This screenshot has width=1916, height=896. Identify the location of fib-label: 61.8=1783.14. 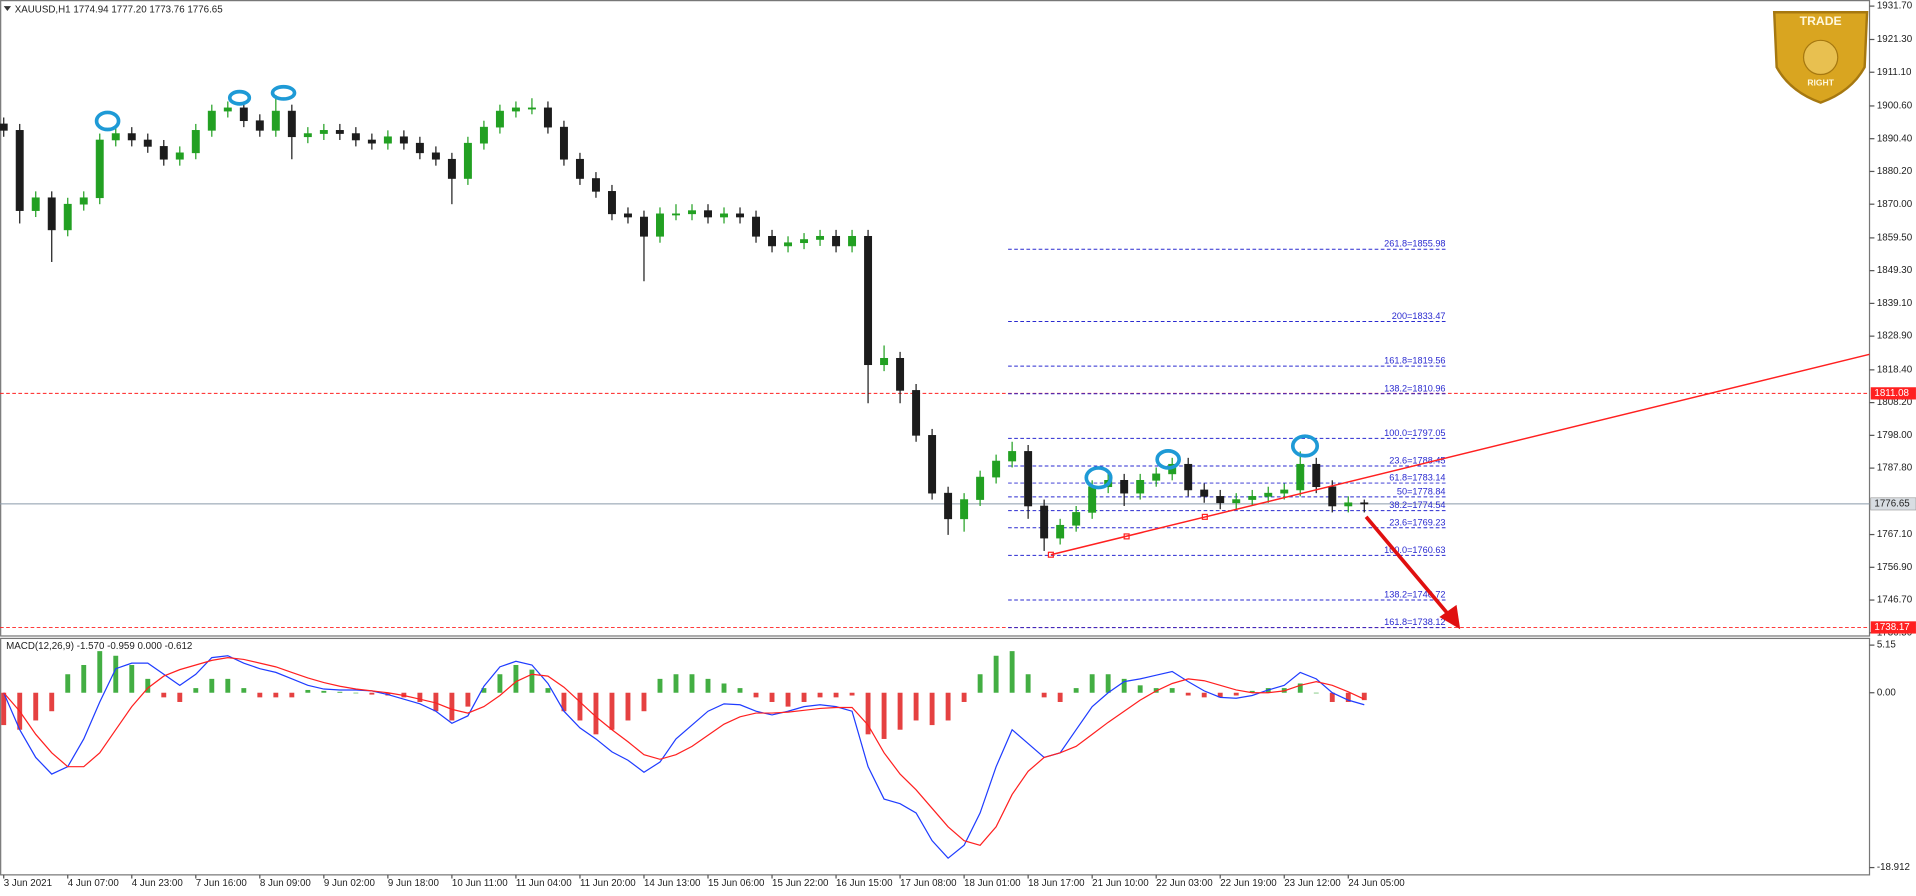
(1417, 478).